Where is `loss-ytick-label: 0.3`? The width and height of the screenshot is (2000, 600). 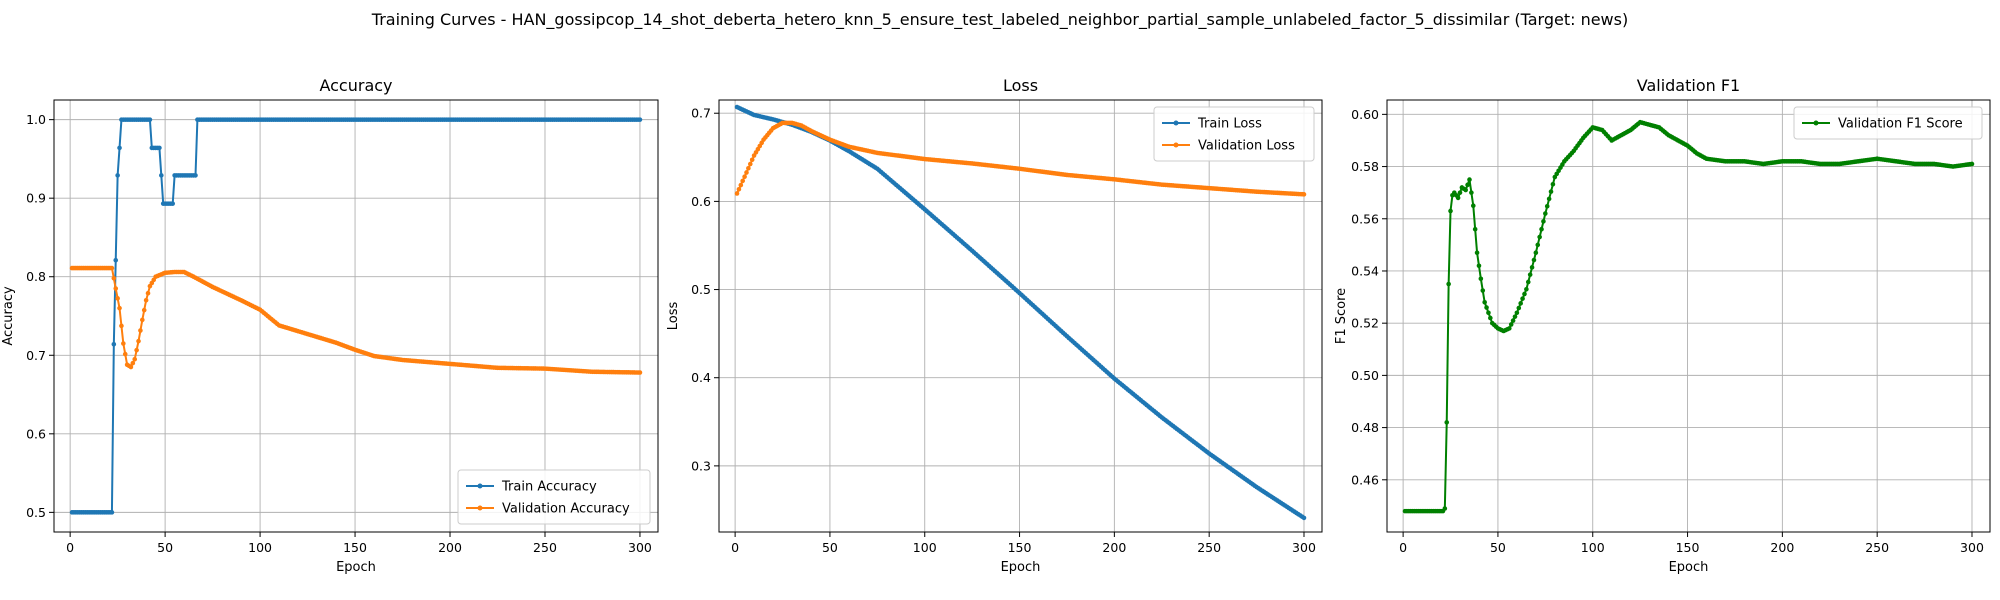
loss-ytick-label: 0.3 is located at coordinates (701, 465).